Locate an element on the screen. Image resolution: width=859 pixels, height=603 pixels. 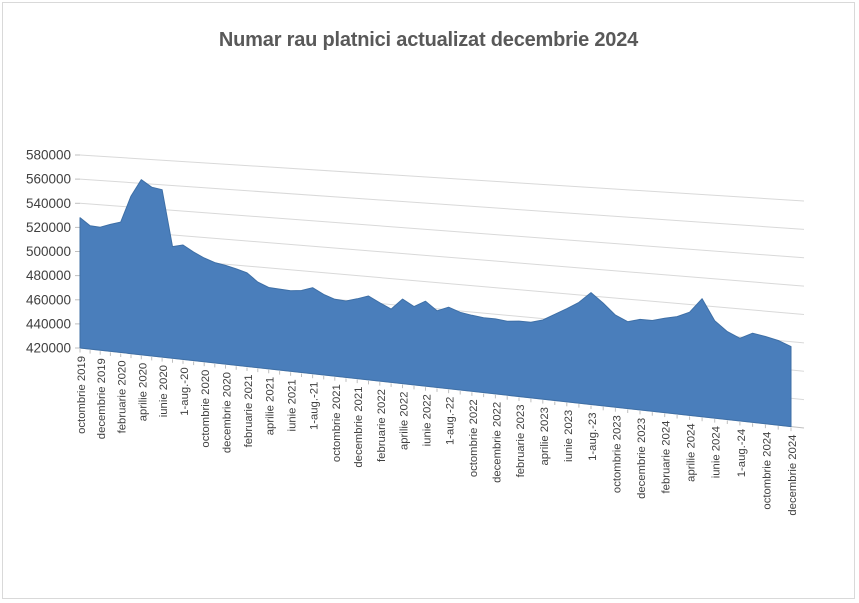
x-axis-label: octombrie 2020 is located at coordinates (206, 409).